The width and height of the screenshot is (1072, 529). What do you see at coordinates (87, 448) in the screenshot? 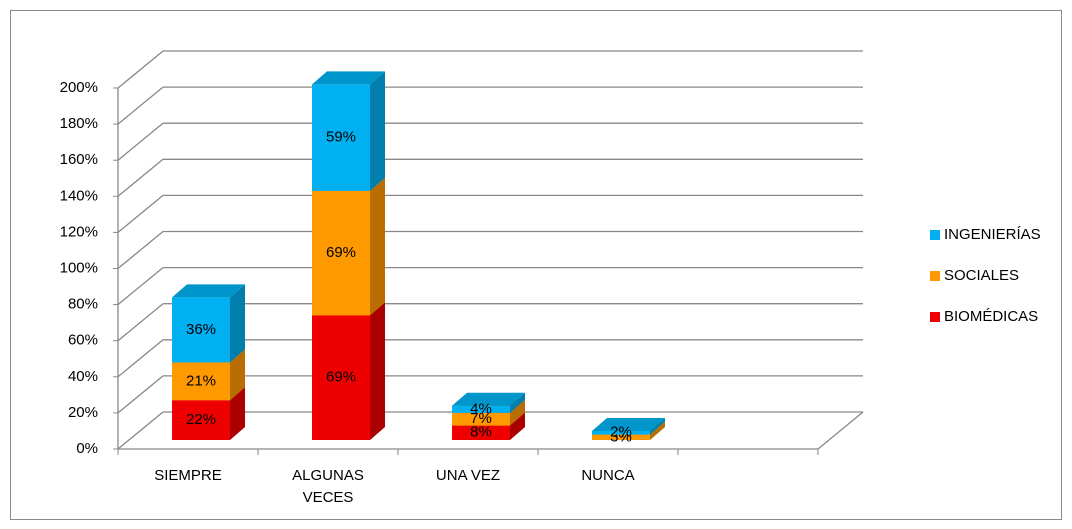
I see `y-tick-label: 0%` at bounding box center [87, 448].